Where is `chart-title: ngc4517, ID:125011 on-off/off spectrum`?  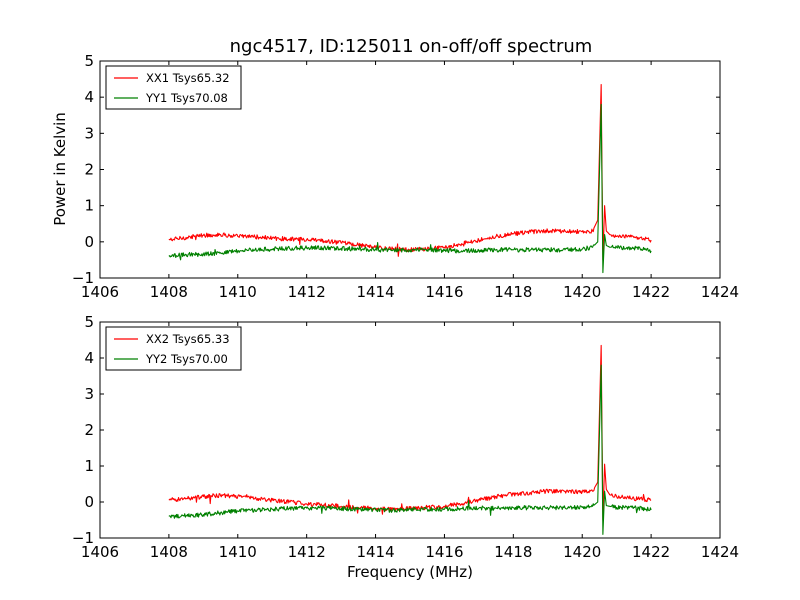 chart-title: ngc4517, ID:125011 on-off/off spectrum is located at coordinates (411, 46).